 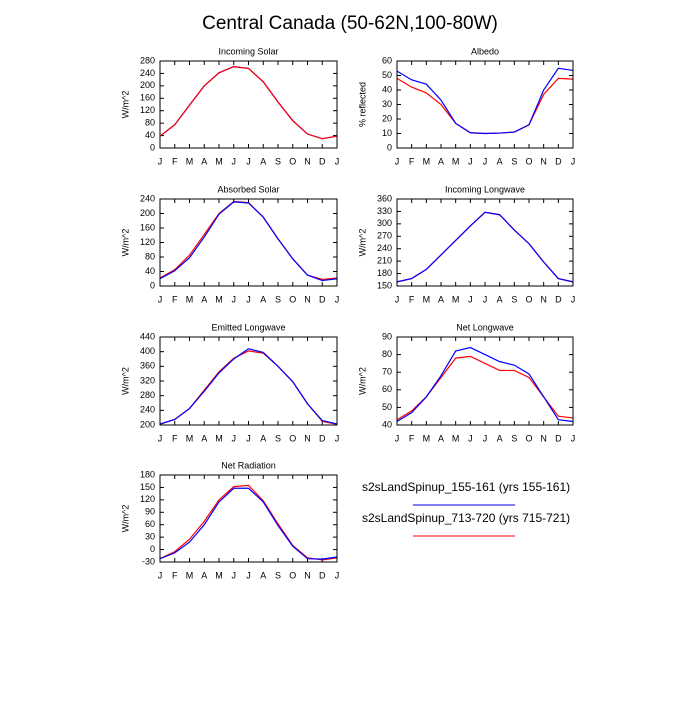 What do you see at coordinates (387, 60) in the screenshot?
I see `y-tick-label: 60` at bounding box center [387, 60].